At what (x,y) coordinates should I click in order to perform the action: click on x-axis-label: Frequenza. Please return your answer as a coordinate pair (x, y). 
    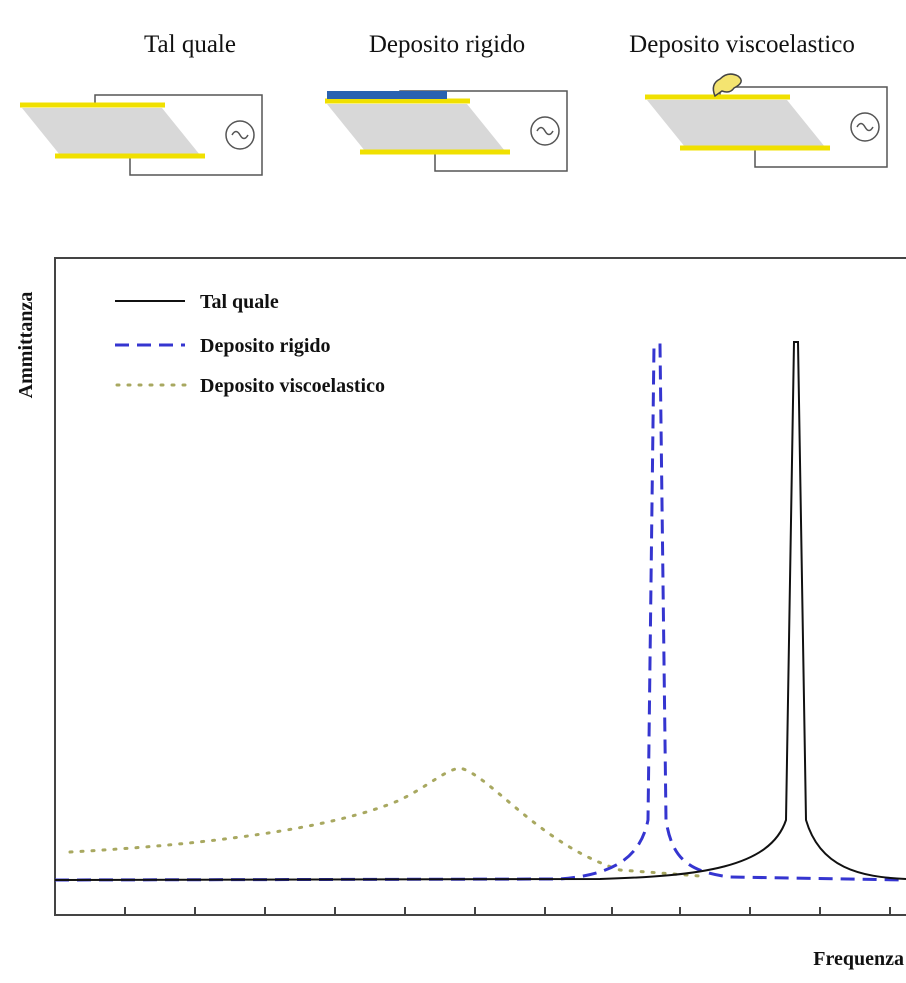
    Looking at the image, I should click on (858, 959).